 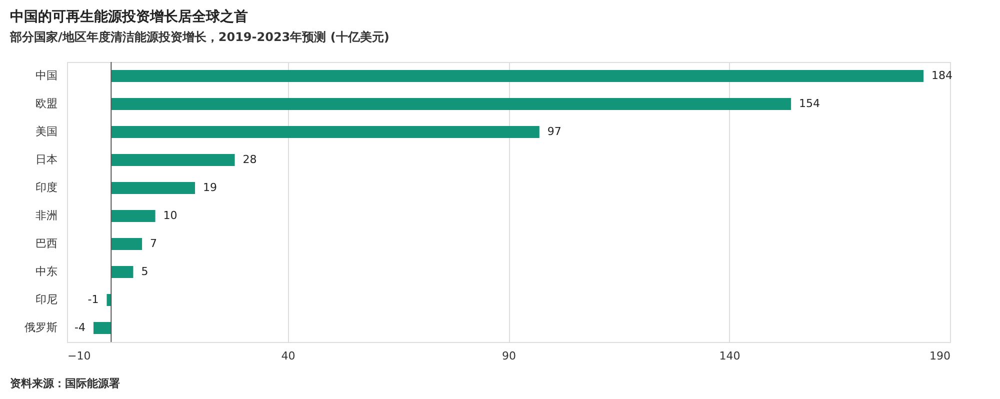 What do you see at coordinates (942, 75) in the screenshot?
I see `data-label: 184` at bounding box center [942, 75].